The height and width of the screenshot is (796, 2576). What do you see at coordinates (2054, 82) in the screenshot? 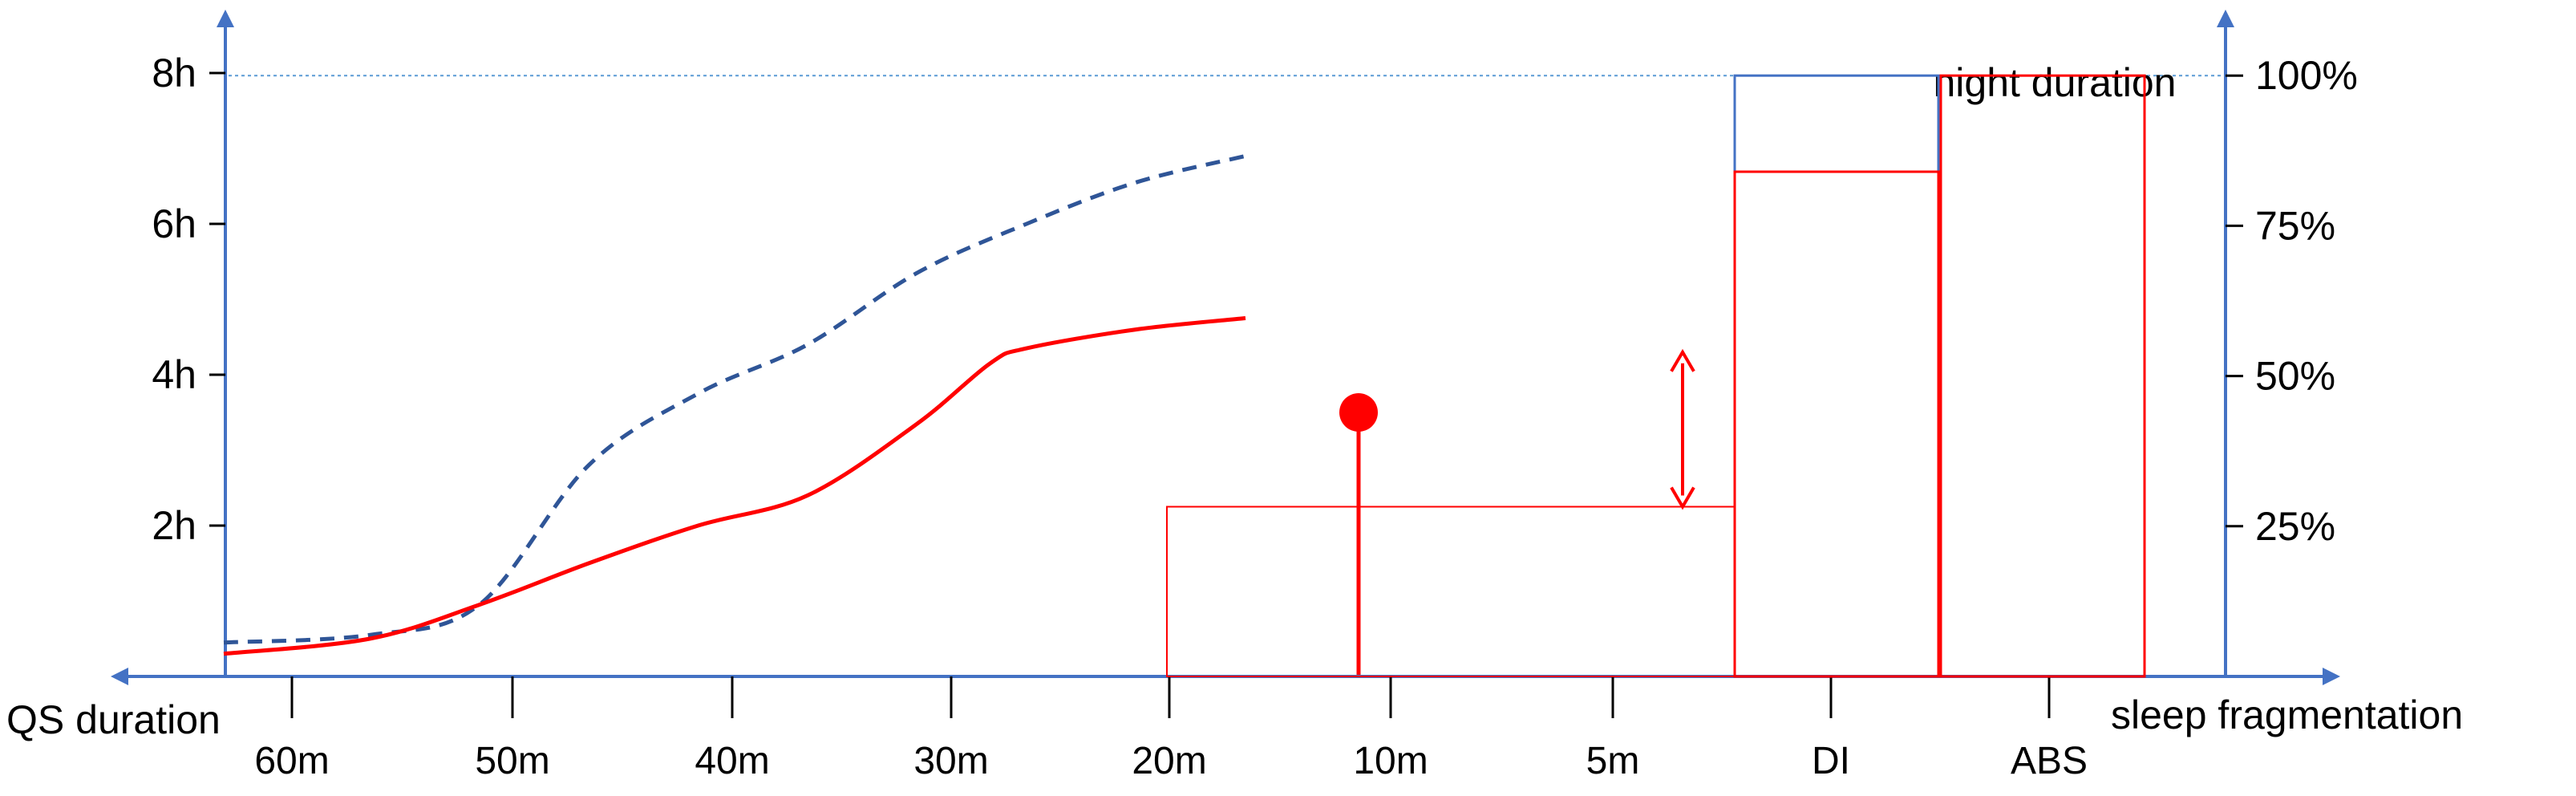
I see `night-duration-label: night duration` at bounding box center [2054, 82].